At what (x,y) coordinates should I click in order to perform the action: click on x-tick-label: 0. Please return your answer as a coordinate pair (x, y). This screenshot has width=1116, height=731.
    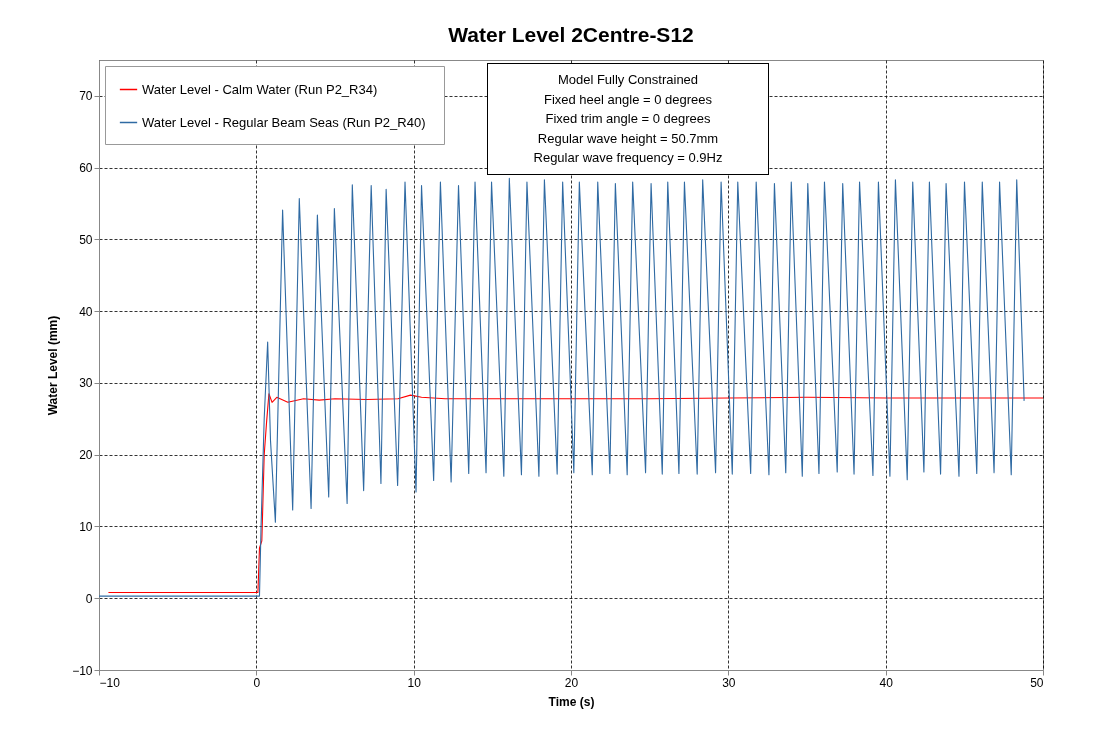
    Looking at the image, I should click on (257, 682).